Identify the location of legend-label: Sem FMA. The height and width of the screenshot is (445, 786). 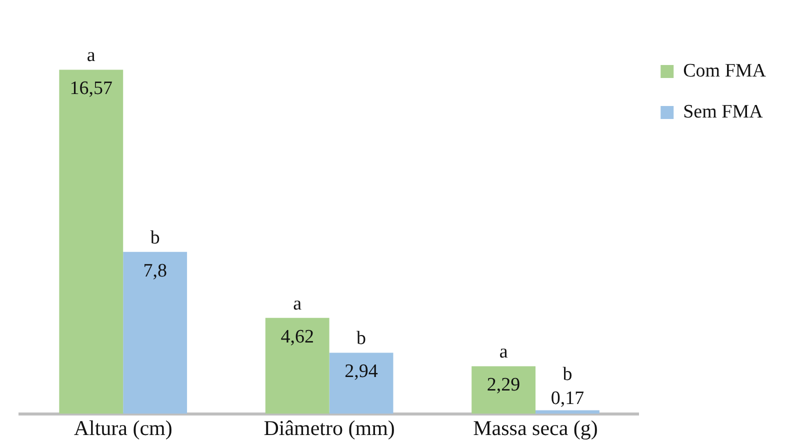
(723, 111).